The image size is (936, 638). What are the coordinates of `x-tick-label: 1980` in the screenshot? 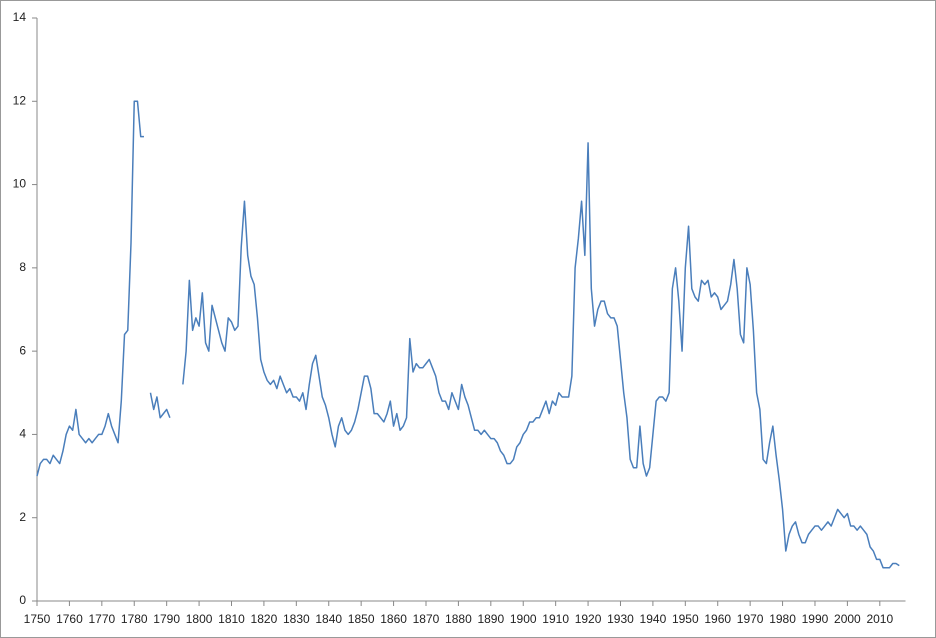 It's located at (782, 619).